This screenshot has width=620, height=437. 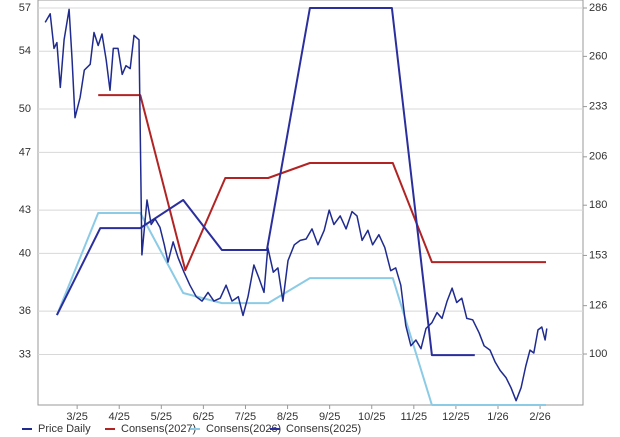 What do you see at coordinates (119, 417) in the screenshot?
I see `x-tick-label: 4/25` at bounding box center [119, 417].